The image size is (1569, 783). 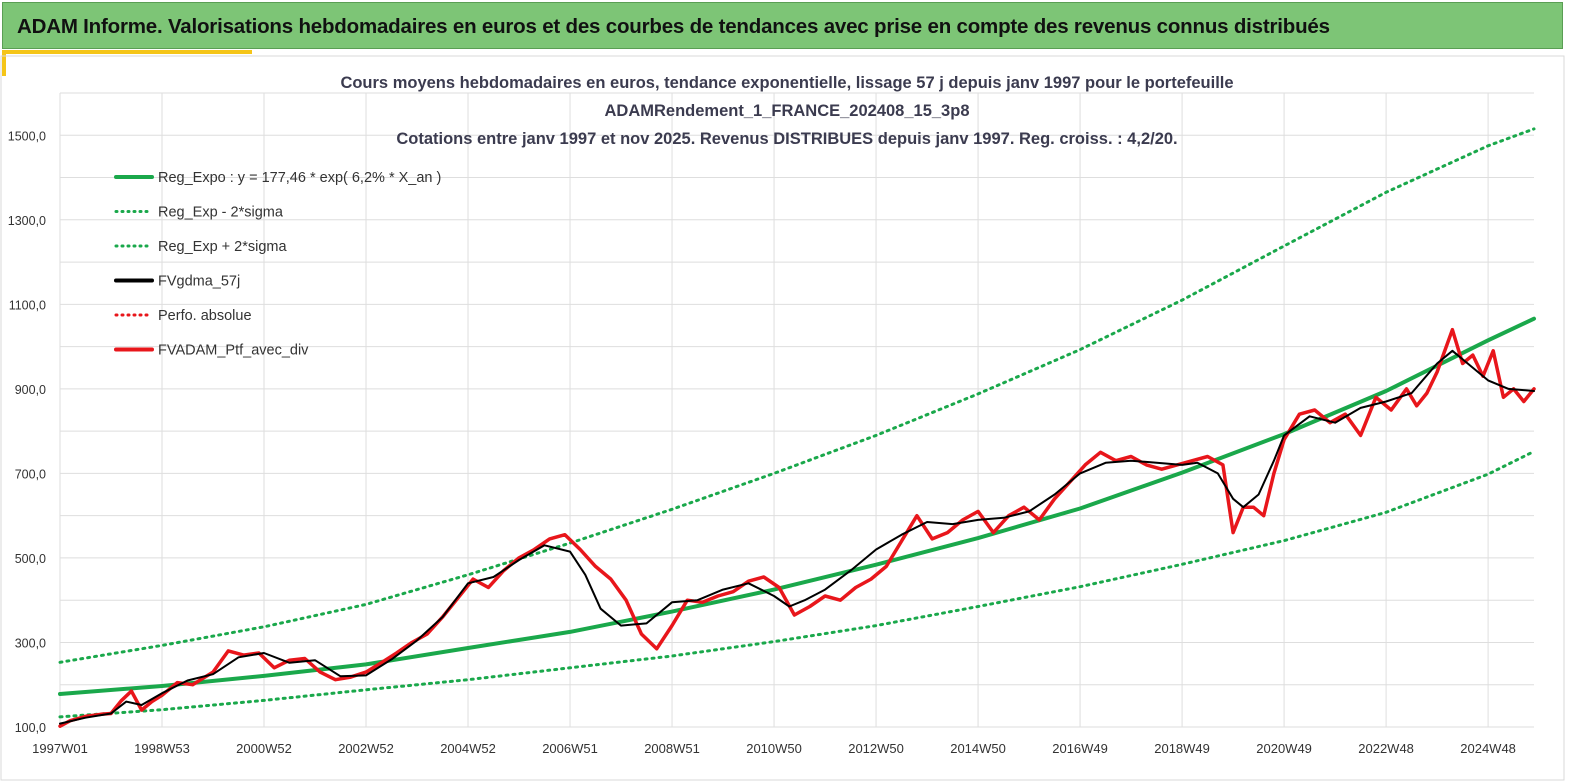 What do you see at coordinates (27, 305) in the screenshot?
I see `y-tick-label: 1100,0` at bounding box center [27, 305].